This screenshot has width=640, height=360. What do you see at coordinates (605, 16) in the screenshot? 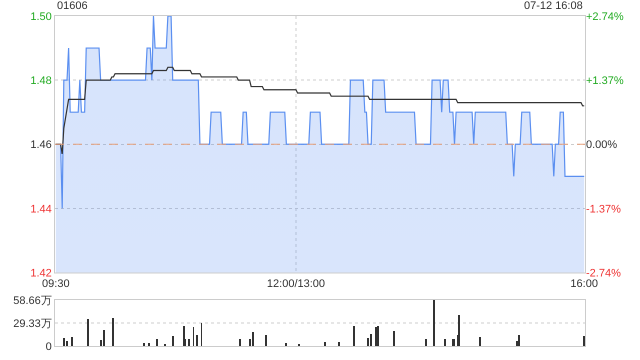
I see `y2-tick-label: +2.74%` at bounding box center [605, 16].